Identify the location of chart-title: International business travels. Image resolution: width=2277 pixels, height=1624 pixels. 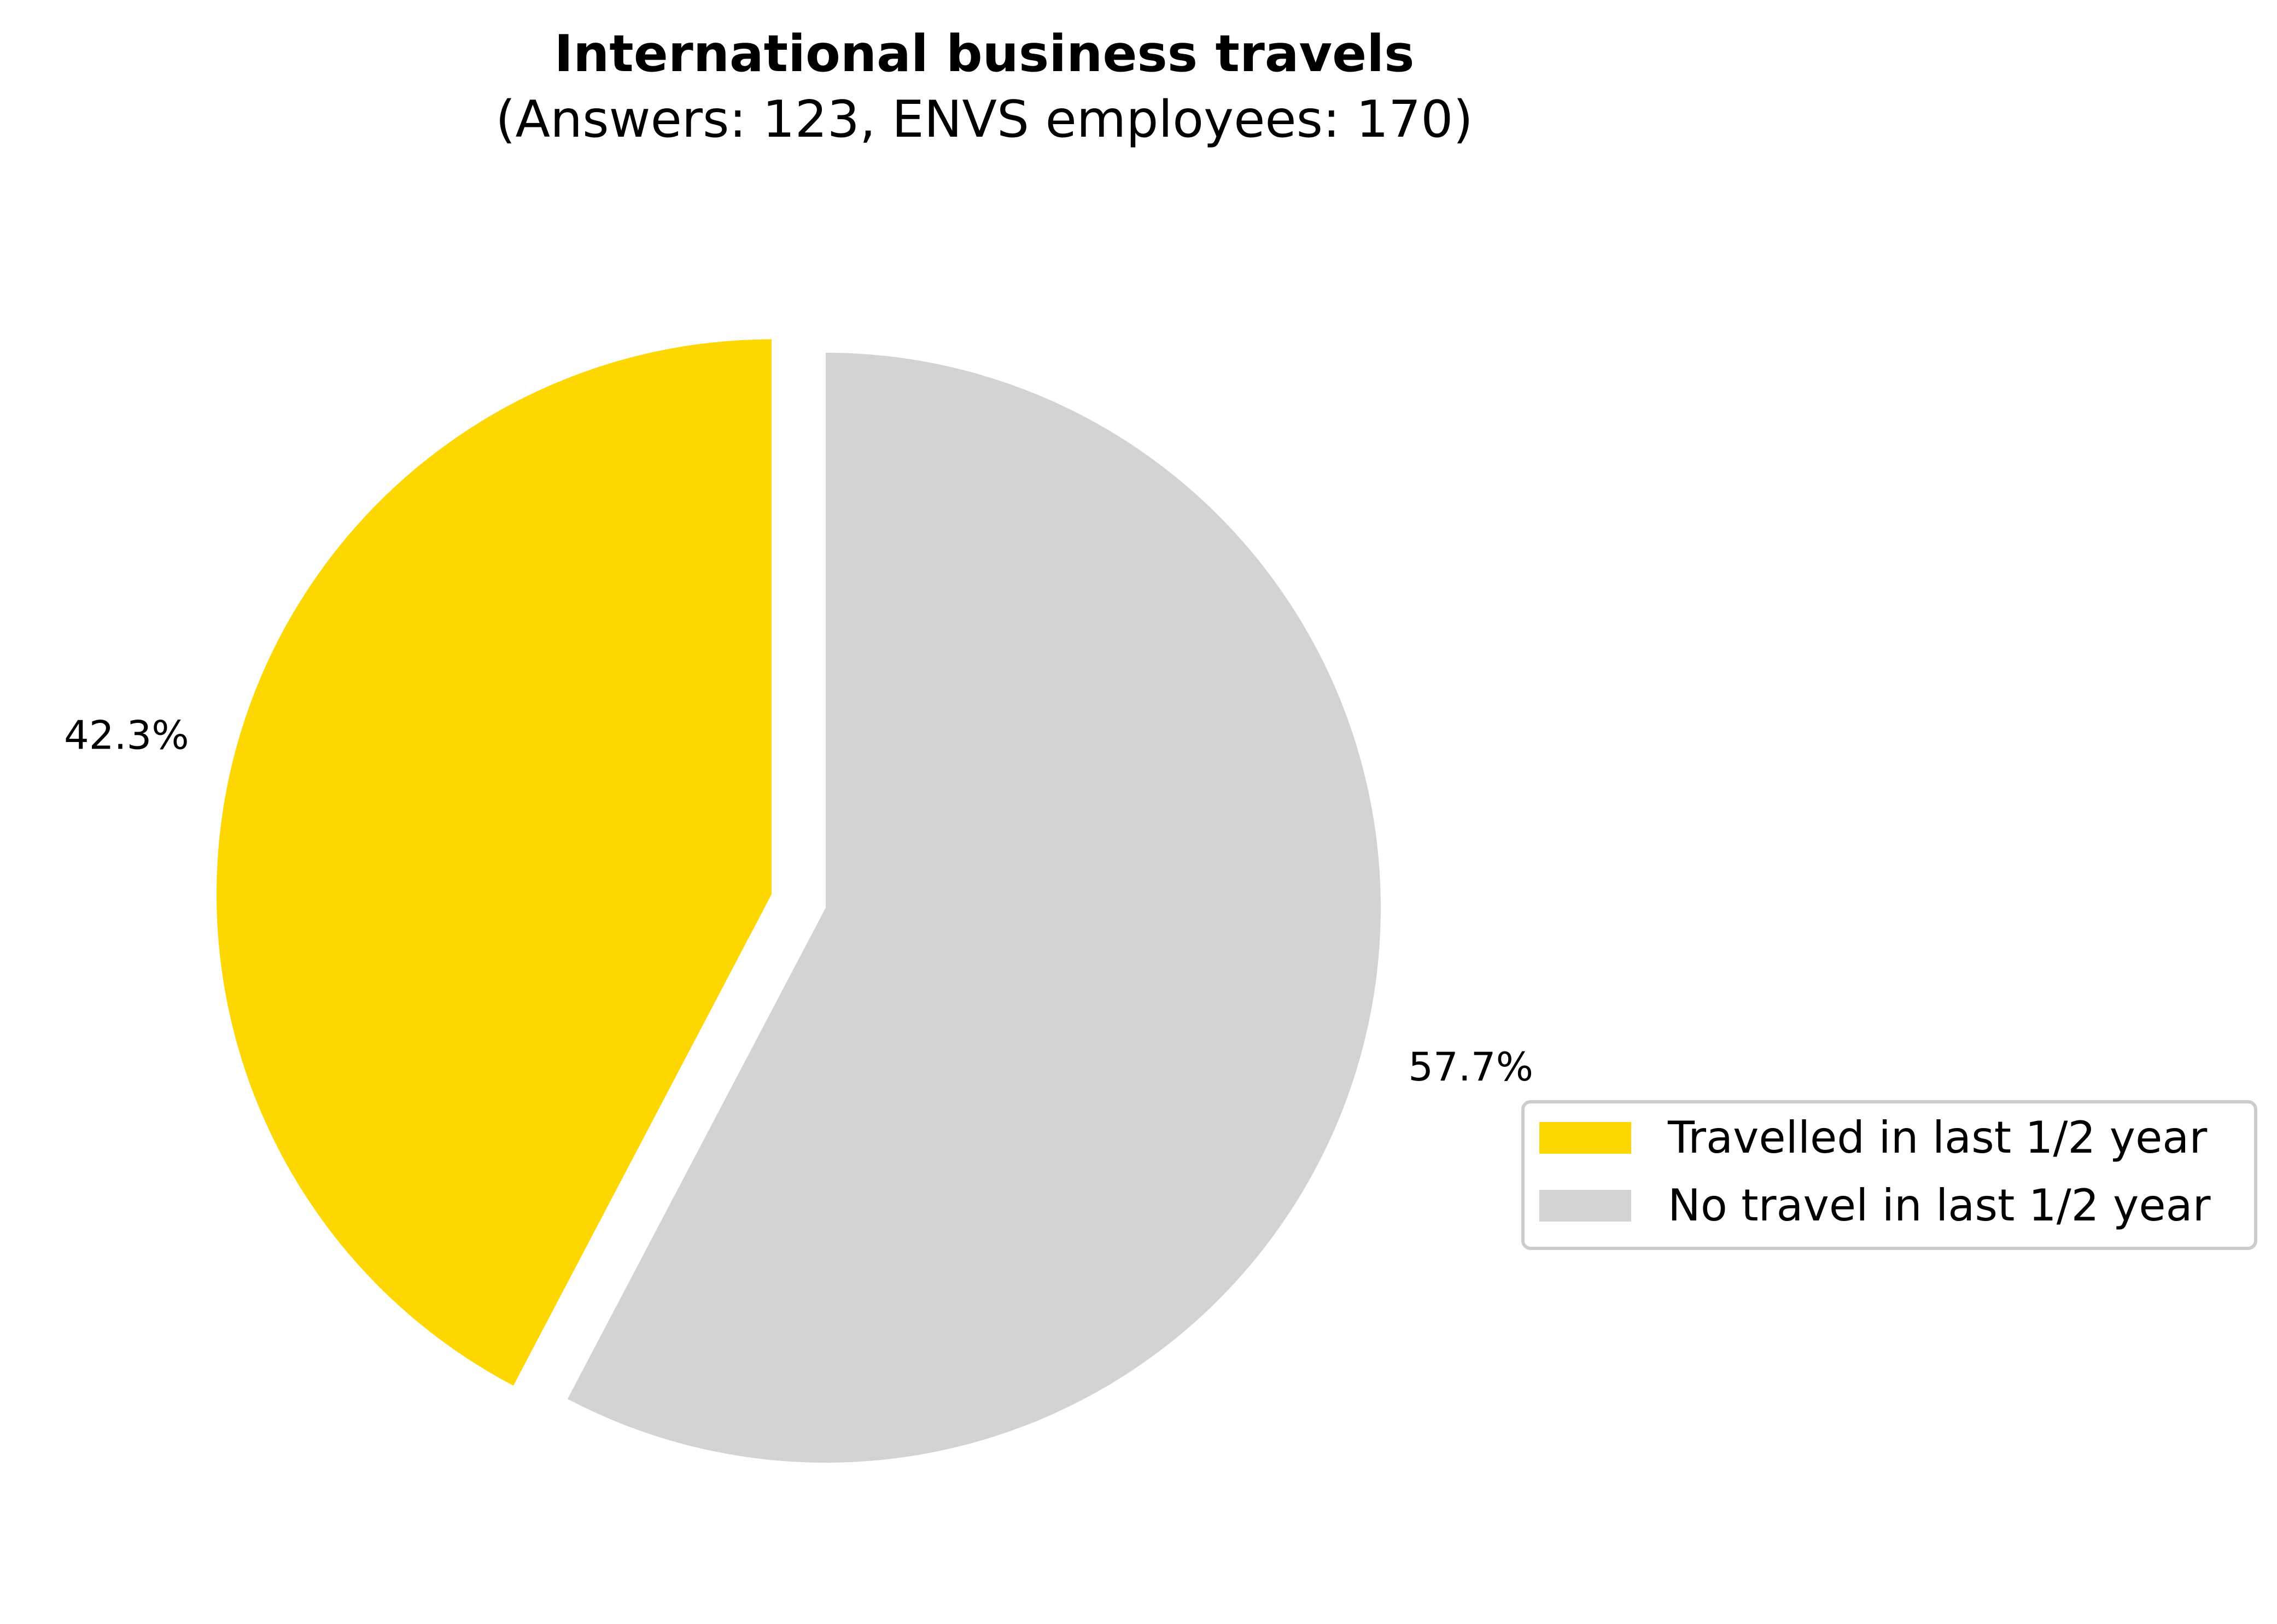
(984, 53).